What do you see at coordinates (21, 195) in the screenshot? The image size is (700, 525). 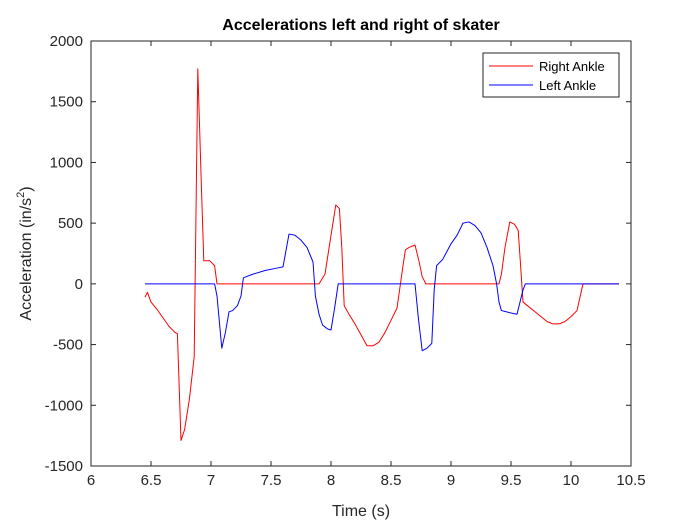 I see `y-axis-label-superscript: 2` at bounding box center [21, 195].